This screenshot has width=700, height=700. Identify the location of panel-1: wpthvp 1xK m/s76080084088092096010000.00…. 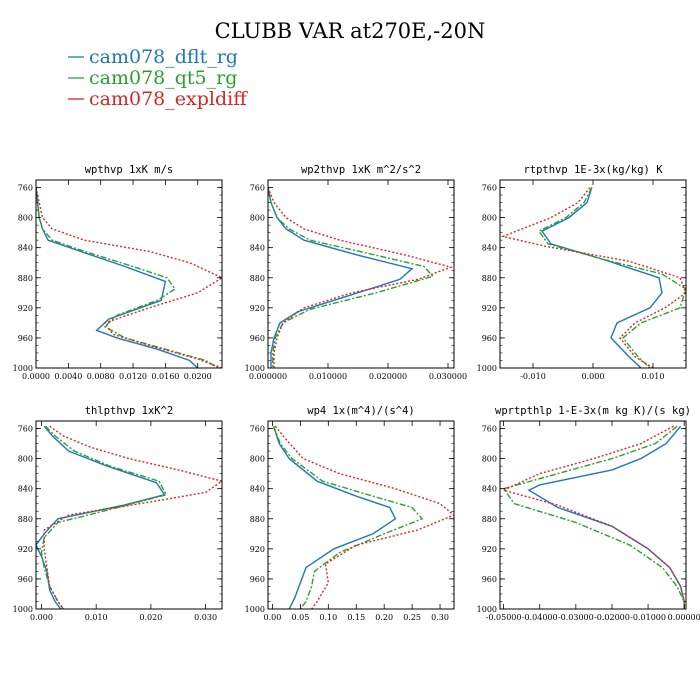
(118, 272).